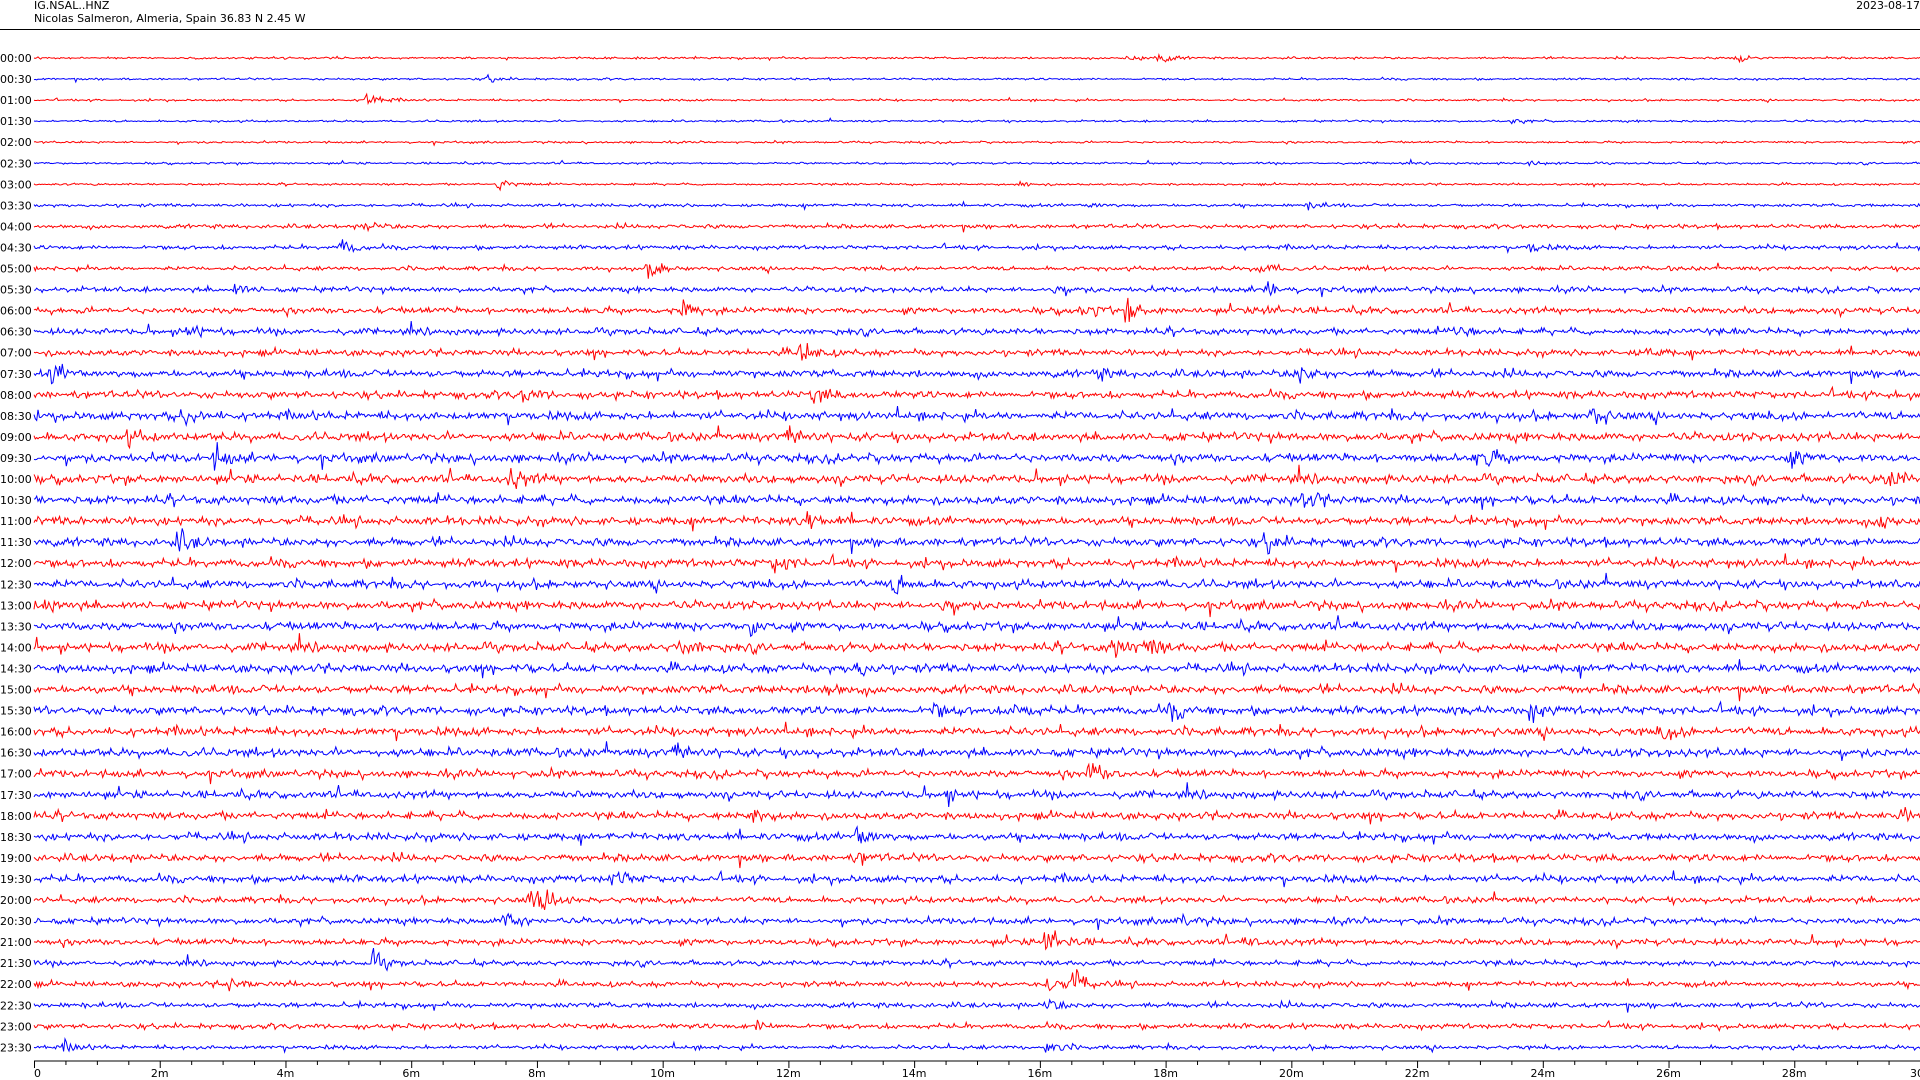 The image size is (1920, 1080). Describe the element at coordinates (411, 1073) in the screenshot. I see `x-tick-label: 6m` at that location.